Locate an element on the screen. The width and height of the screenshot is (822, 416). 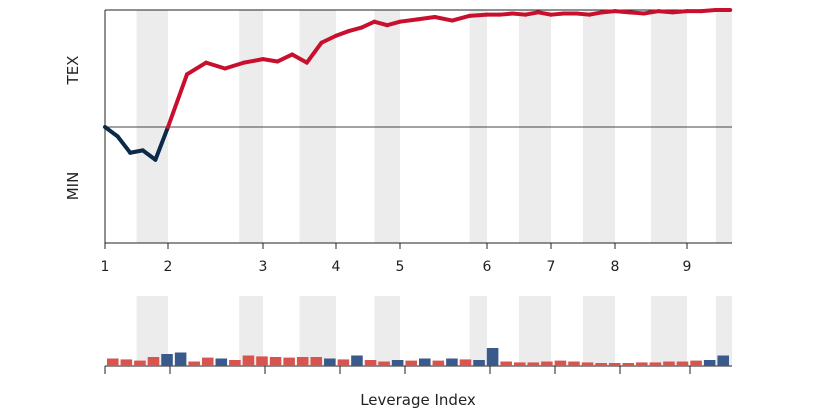
x-tick-label: 8 is located at coordinates (615, 267).